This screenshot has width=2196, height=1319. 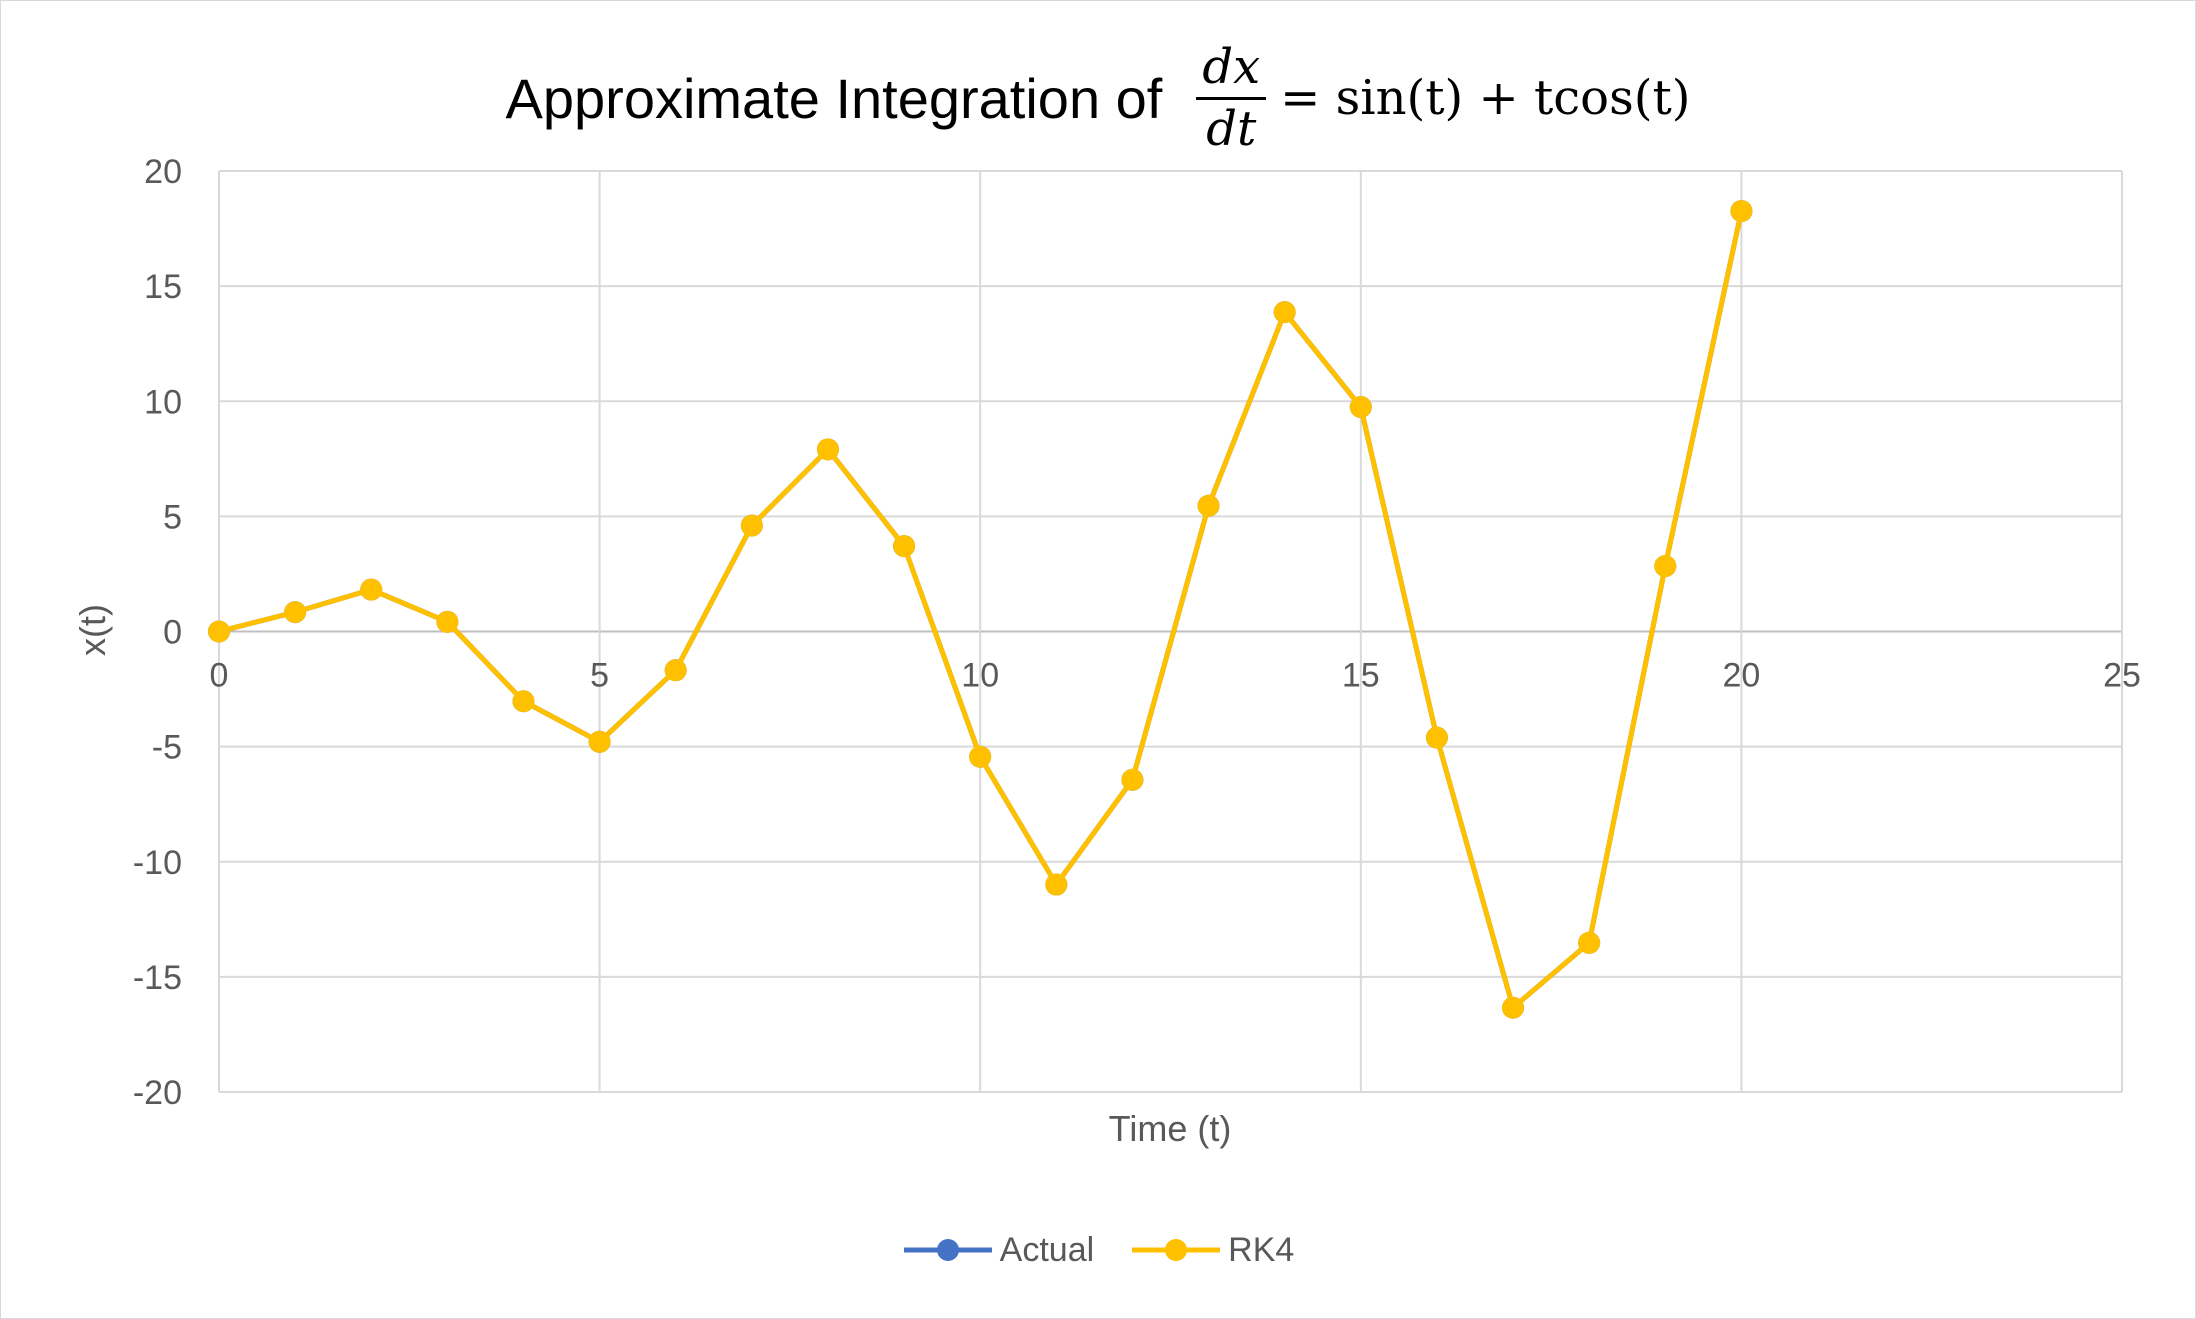 I want to click on equation-right-side: = sin(t) + tcos(t), so click(x=1485, y=98).